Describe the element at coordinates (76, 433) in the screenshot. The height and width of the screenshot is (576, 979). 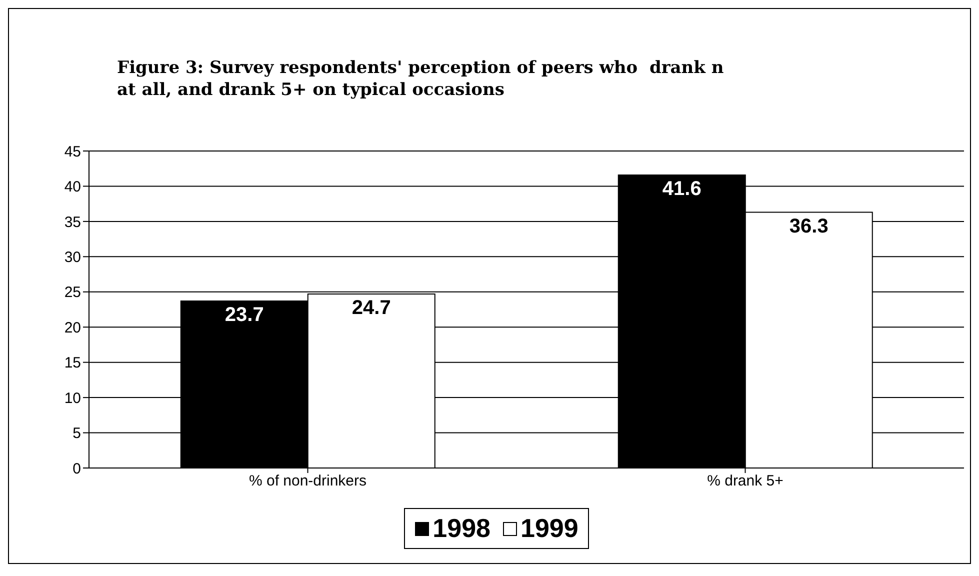
I see `y-tick-label: 5` at that location.